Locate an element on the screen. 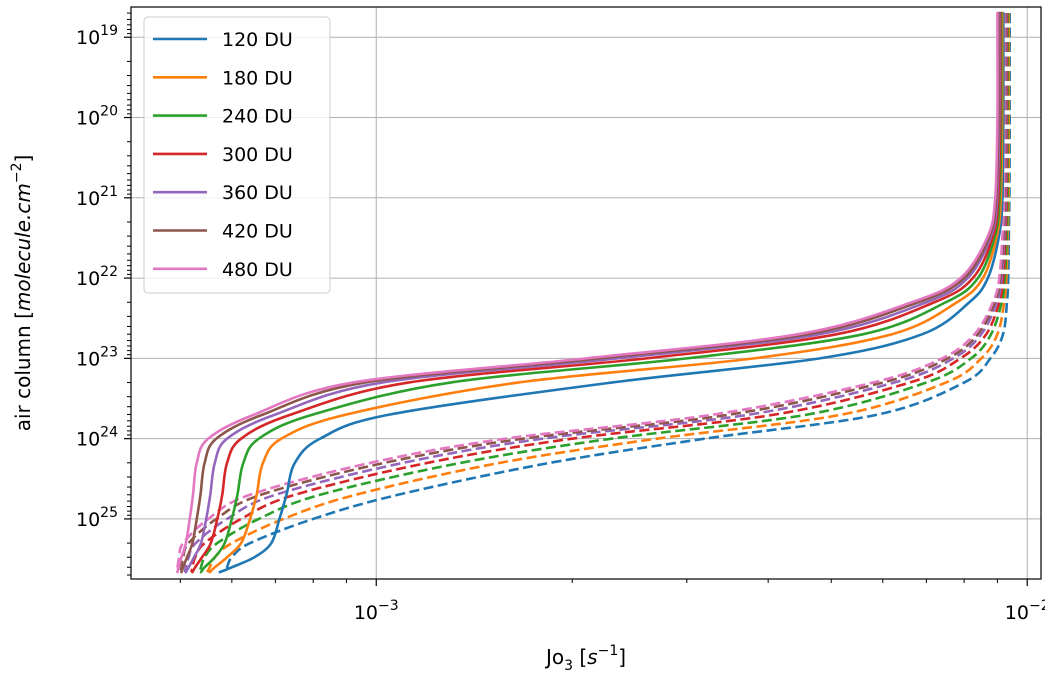 The width and height of the screenshot is (1045, 674). x-tick-label: 10⁻² is located at coordinates (1025, 611).